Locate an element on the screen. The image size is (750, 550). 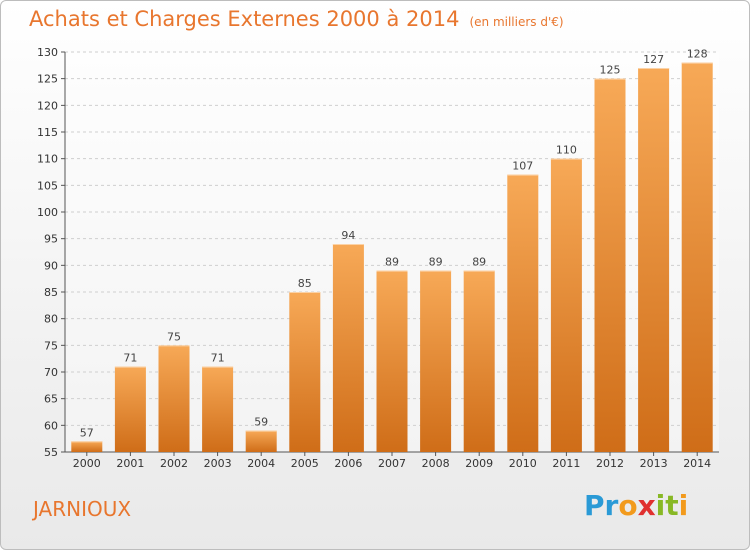
x-tick-label: 2003 is located at coordinates (218, 463).